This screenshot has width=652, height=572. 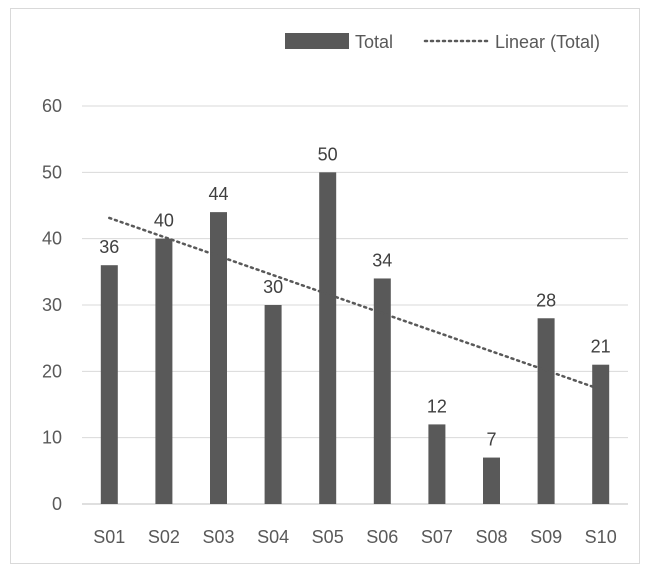 What do you see at coordinates (164, 537) in the screenshot?
I see `x-tick-label-s02: S02` at bounding box center [164, 537].